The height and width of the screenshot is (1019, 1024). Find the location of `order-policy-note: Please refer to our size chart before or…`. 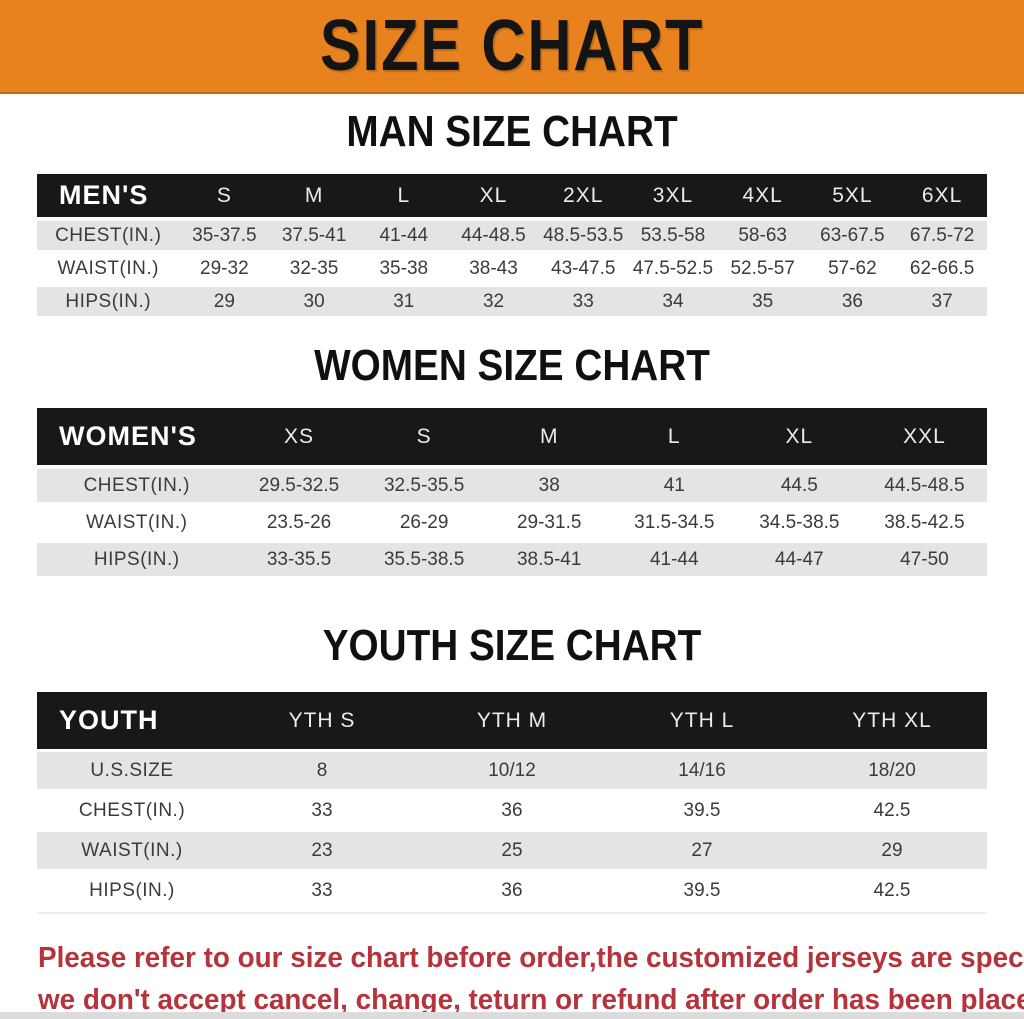

order-policy-note: Please refer to our size chart before or… is located at coordinates (531, 979).